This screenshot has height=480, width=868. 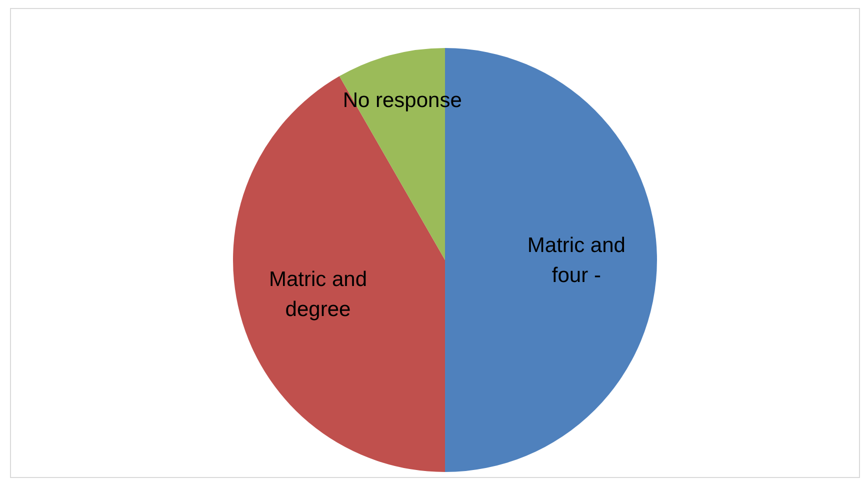 What do you see at coordinates (318, 293) in the screenshot?
I see `slice-label: Matric and degree` at bounding box center [318, 293].